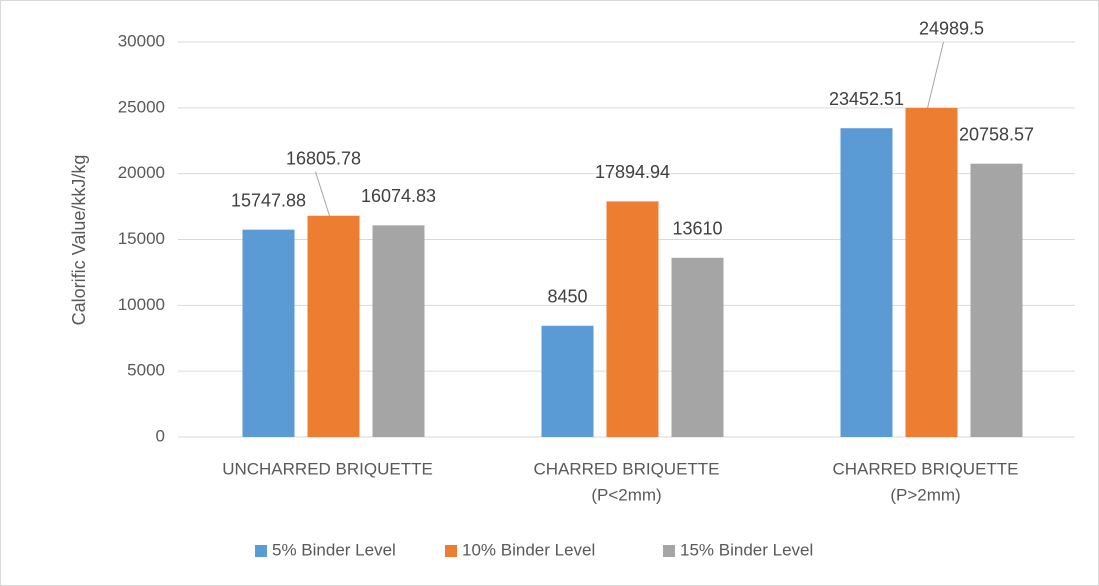  I want to click on data-label: 16074.83, so click(398, 196).